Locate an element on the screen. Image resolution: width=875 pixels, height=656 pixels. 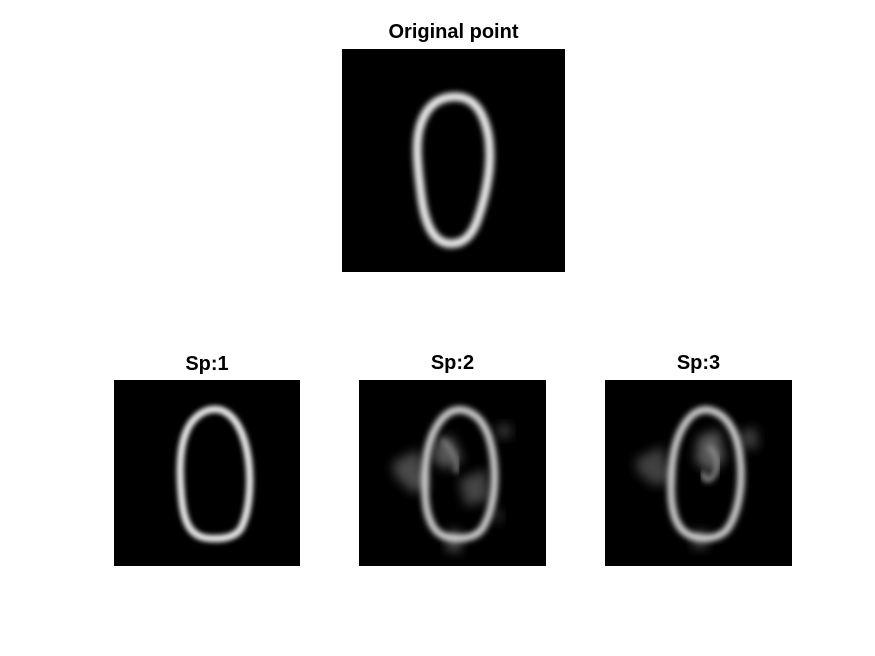
sp2-image is located at coordinates (452, 473).